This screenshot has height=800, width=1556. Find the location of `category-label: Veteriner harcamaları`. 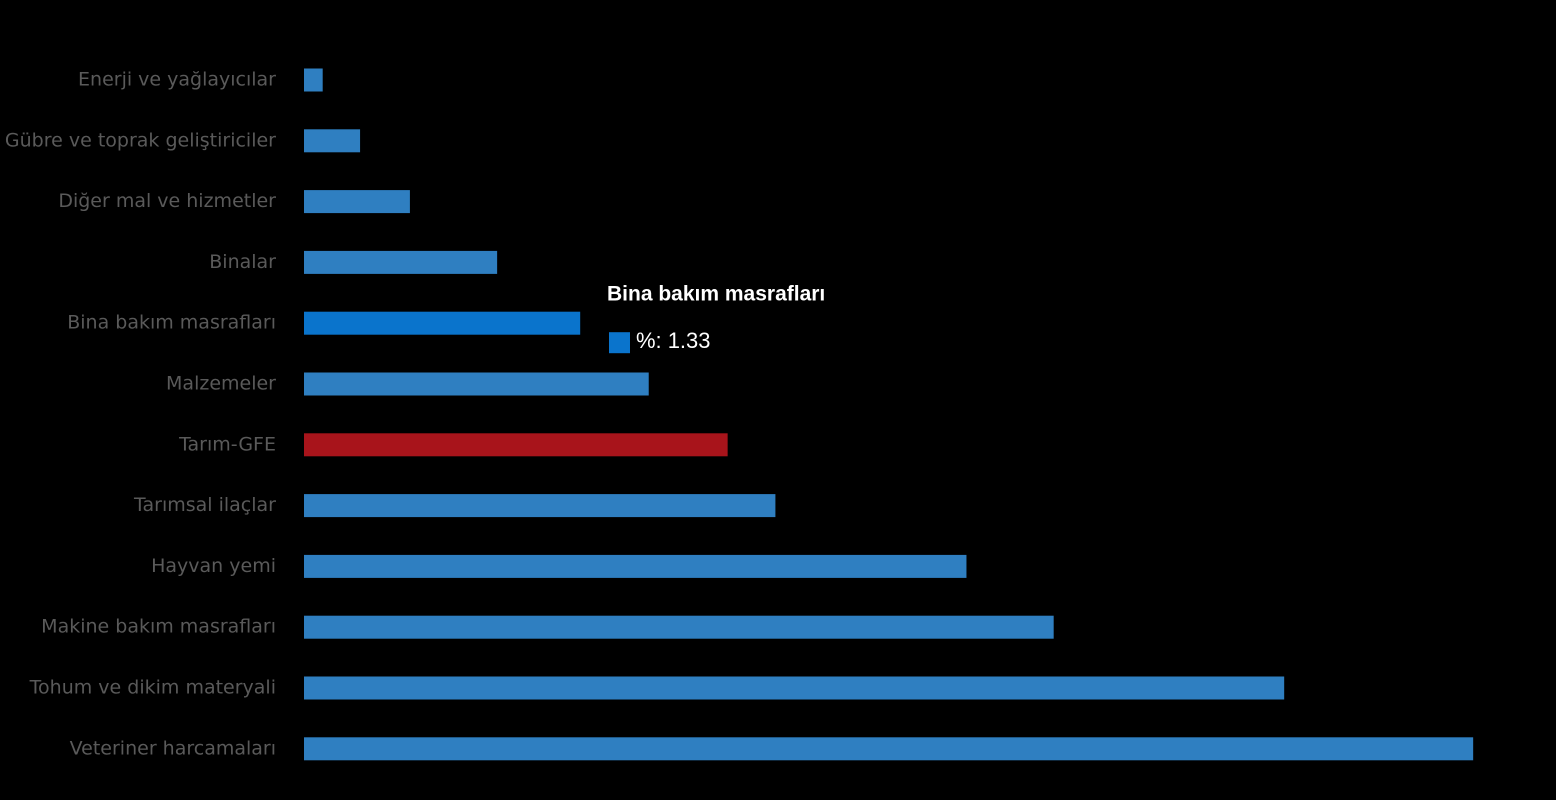

category-label: Veteriner harcamaları is located at coordinates (173, 748).